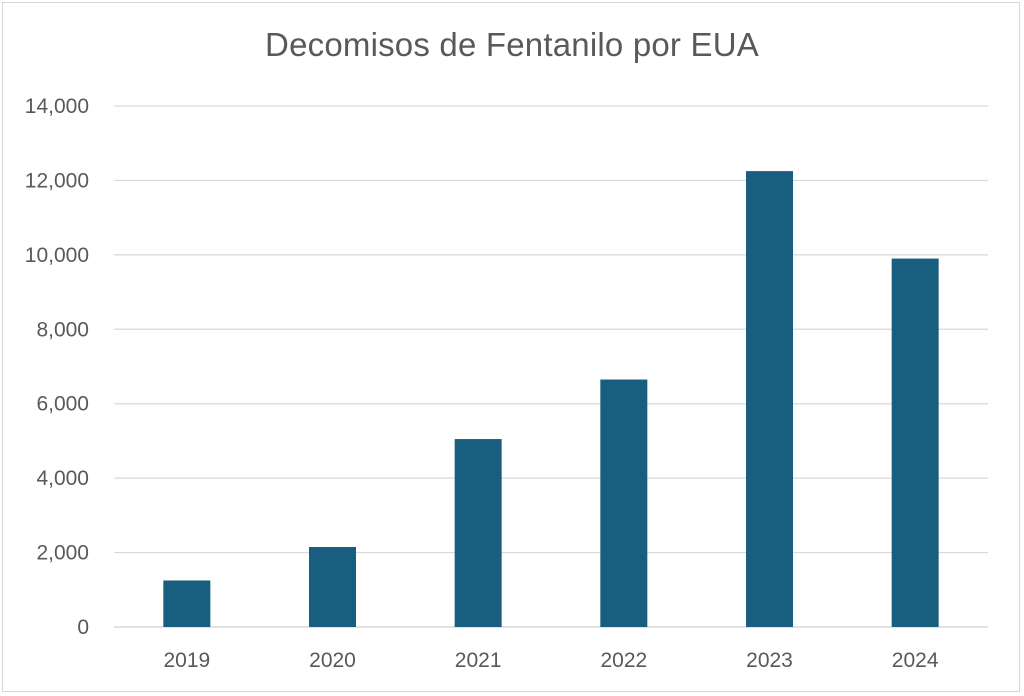  I want to click on y-tick-label: 2,000, so click(62, 553).